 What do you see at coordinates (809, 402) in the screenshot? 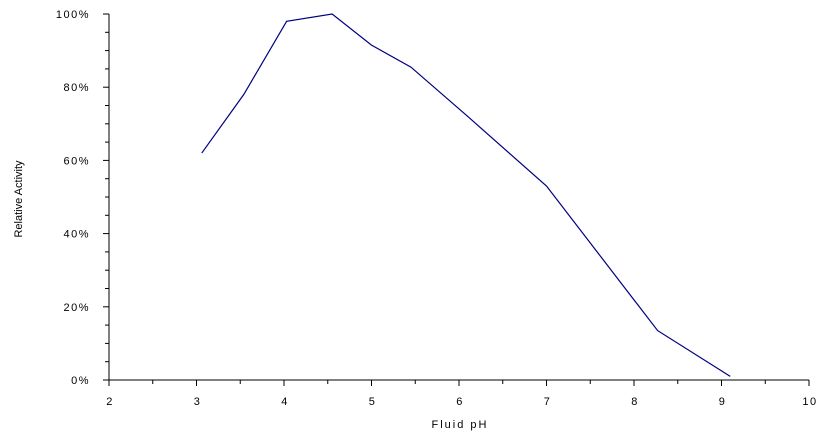
I see `x-tick-label: 10` at bounding box center [809, 402].